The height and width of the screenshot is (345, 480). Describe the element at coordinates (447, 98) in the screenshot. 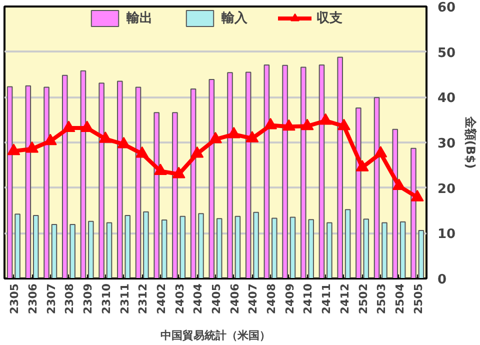

I see `y-tick-label: 40` at that location.